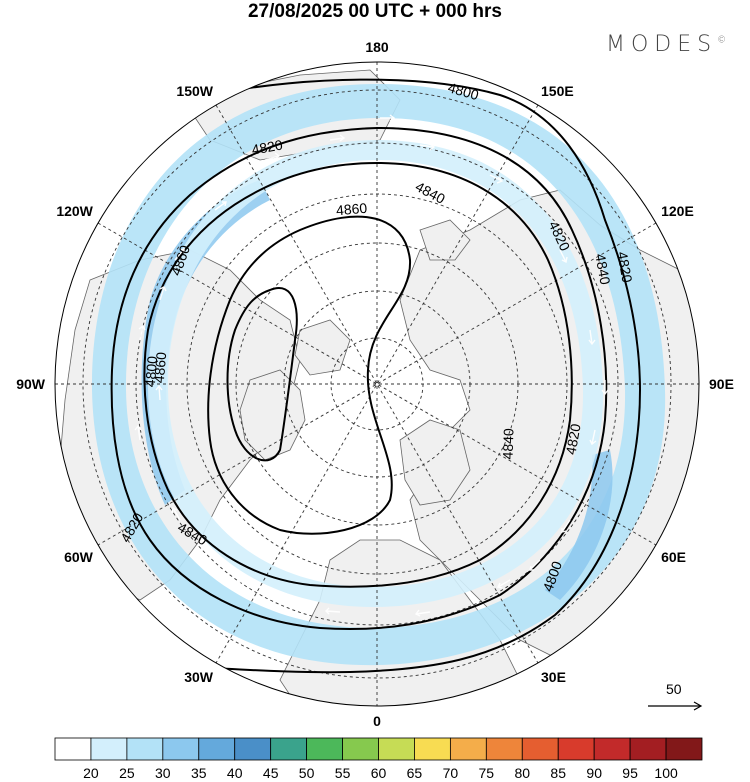 The width and height of the screenshot is (750, 782). What do you see at coordinates (31, 384) in the screenshot?
I see `lon-label: 90W` at bounding box center [31, 384].